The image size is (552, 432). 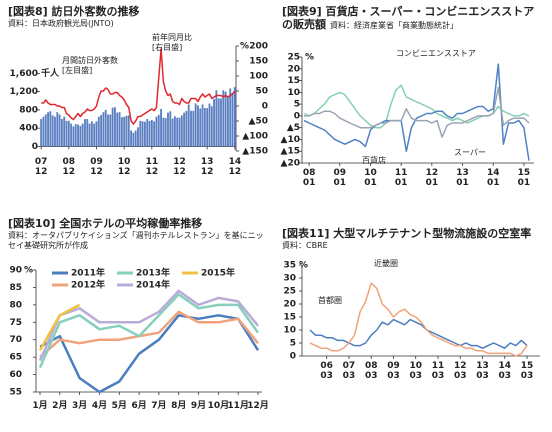 What do you see at coordinates (235, 167) in the screenshot?
I see `x-tick-label: 14 12` at bounding box center [235, 167].